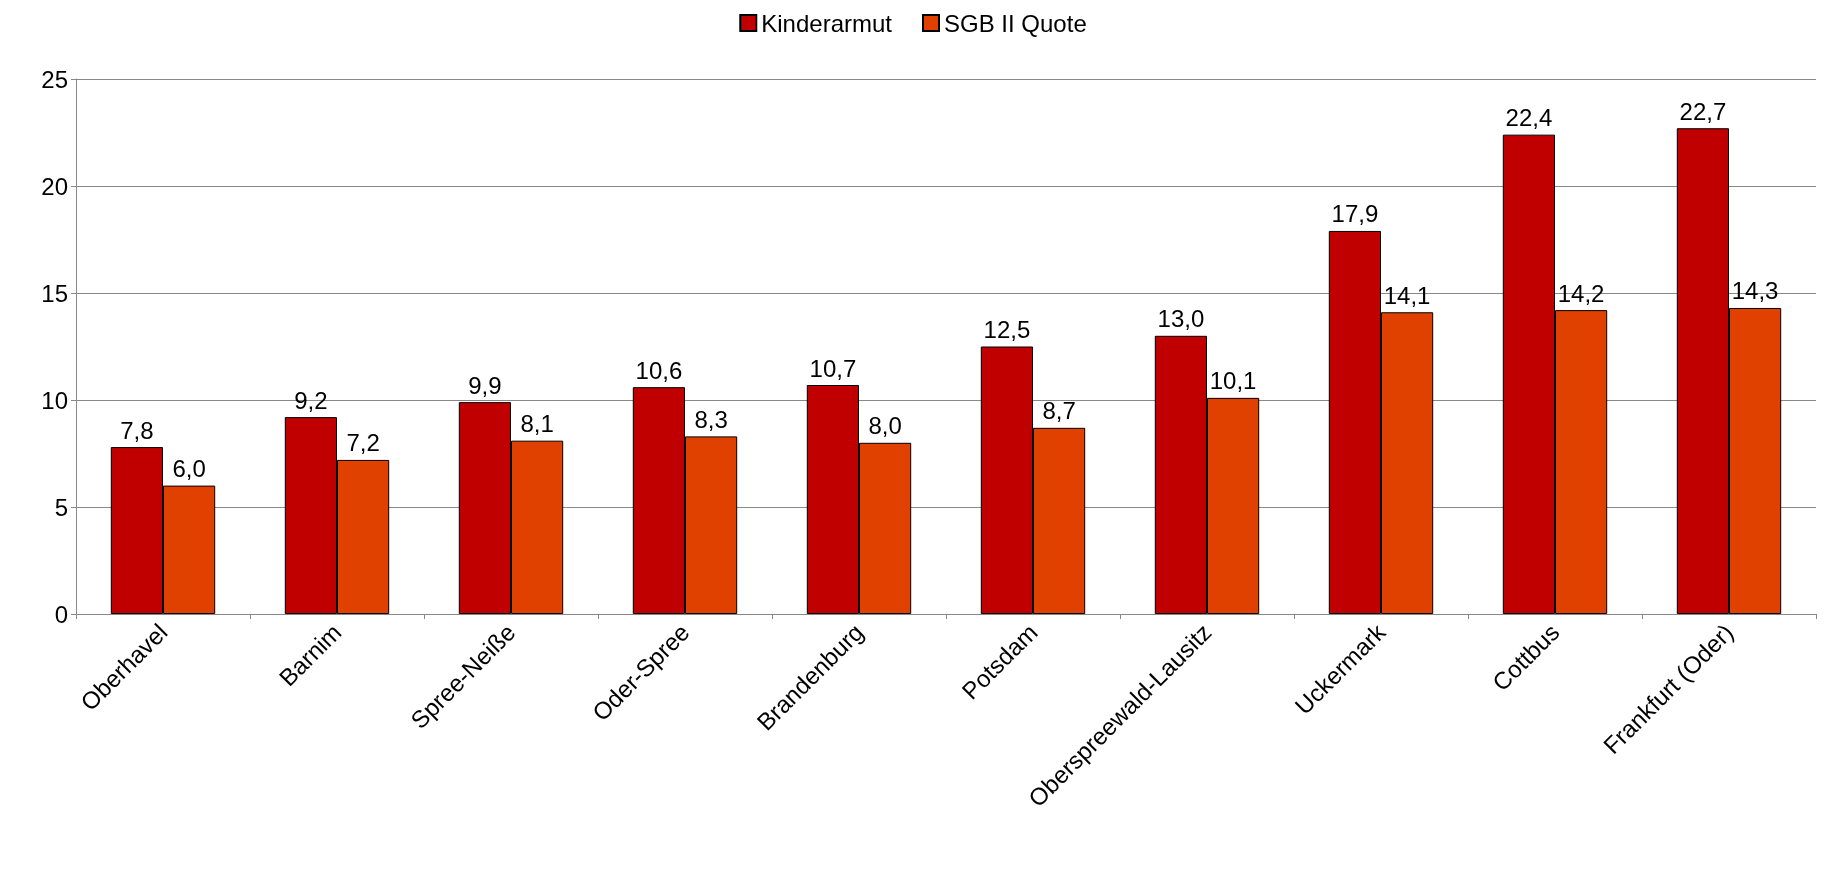 This screenshot has height=882, width=1826. Describe the element at coordinates (1355, 214) in the screenshot. I see `data-label: 17,9` at that location.